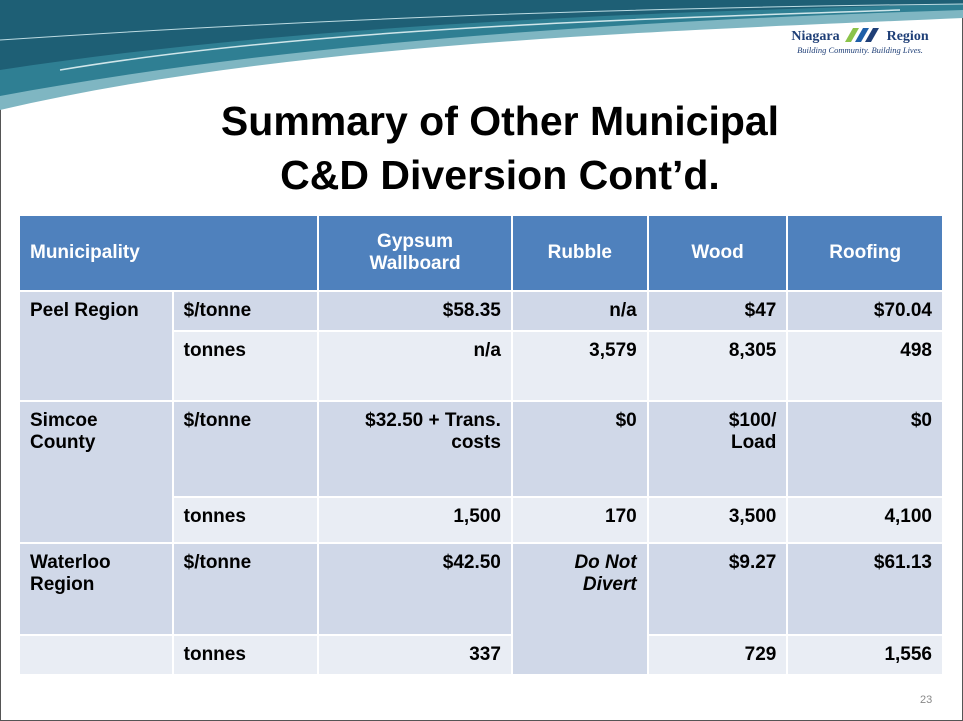 Image resolution: width=963 pixels, height=721 pixels. I want to click on cell: $47, so click(717, 311).